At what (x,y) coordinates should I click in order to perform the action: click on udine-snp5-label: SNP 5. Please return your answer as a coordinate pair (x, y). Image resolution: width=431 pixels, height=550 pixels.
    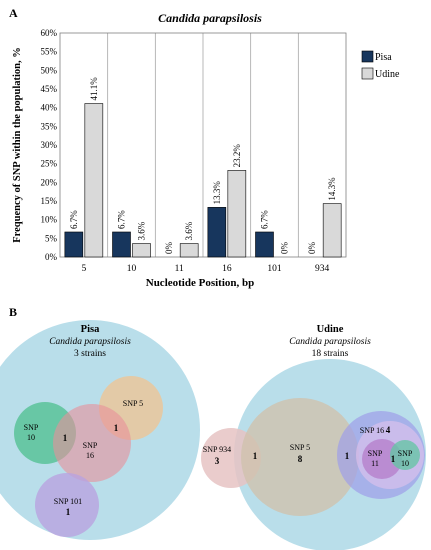
    Looking at the image, I should click on (300, 447).